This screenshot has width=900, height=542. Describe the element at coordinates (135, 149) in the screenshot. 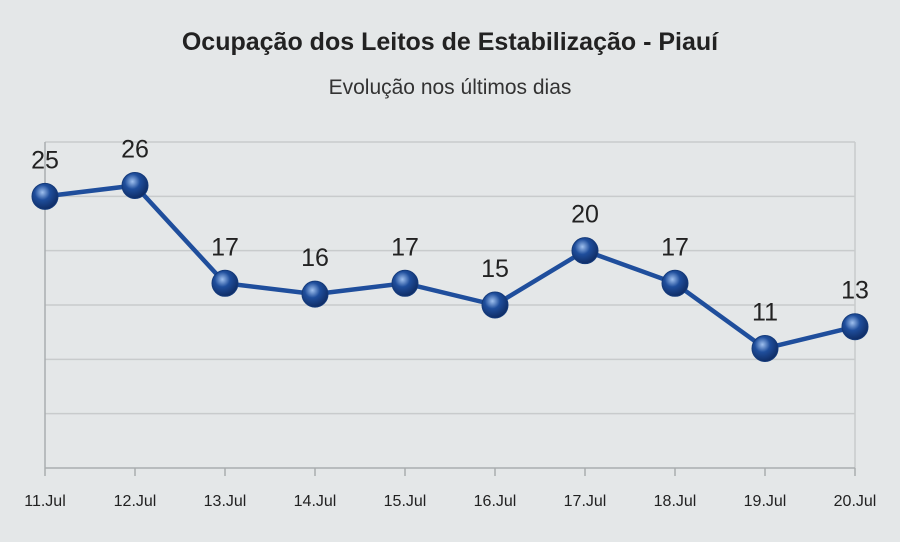

I see `data-label: 26` at that location.